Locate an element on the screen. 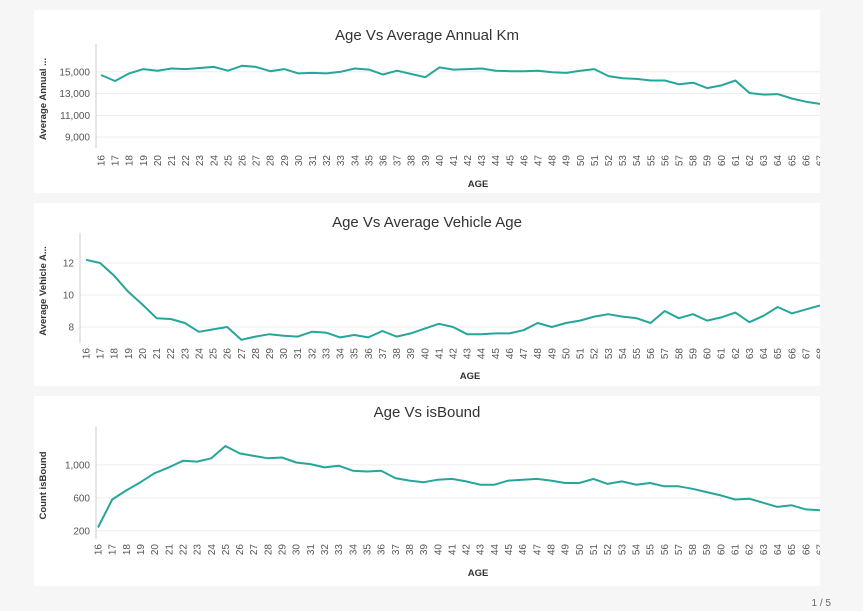 The height and width of the screenshot is (611, 863). y-tick-label: 15,000 is located at coordinates (74, 72).